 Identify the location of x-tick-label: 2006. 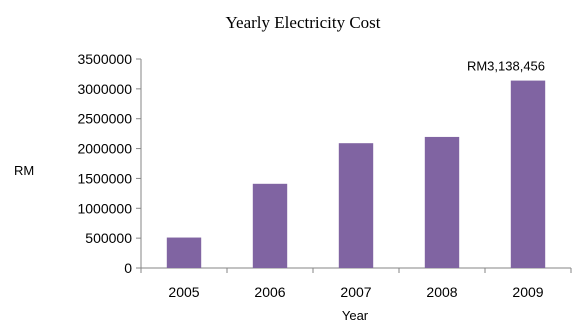
(269, 292).